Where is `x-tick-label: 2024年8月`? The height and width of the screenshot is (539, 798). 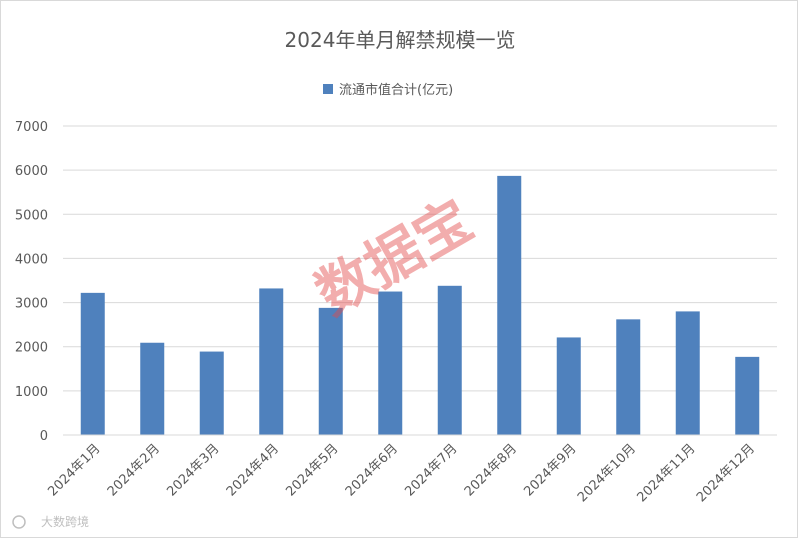 x-tick-label: 2024年8月 is located at coordinates (491, 470).